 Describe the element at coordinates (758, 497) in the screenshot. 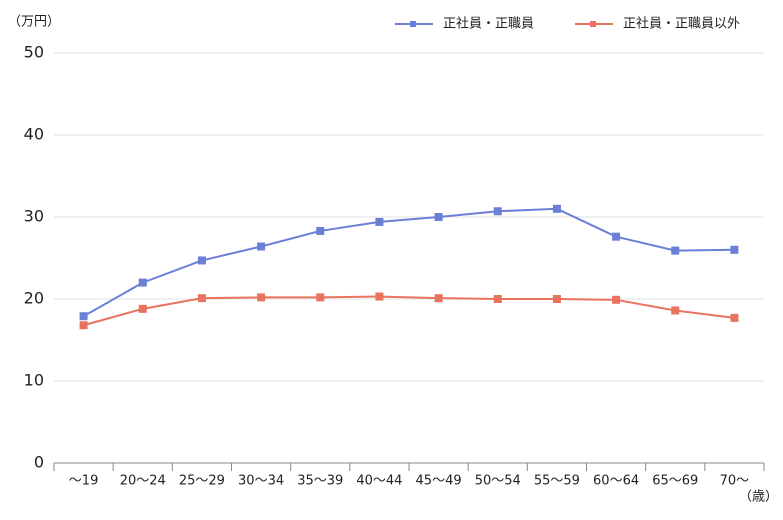

I see `x-unit: （歳）` at that location.